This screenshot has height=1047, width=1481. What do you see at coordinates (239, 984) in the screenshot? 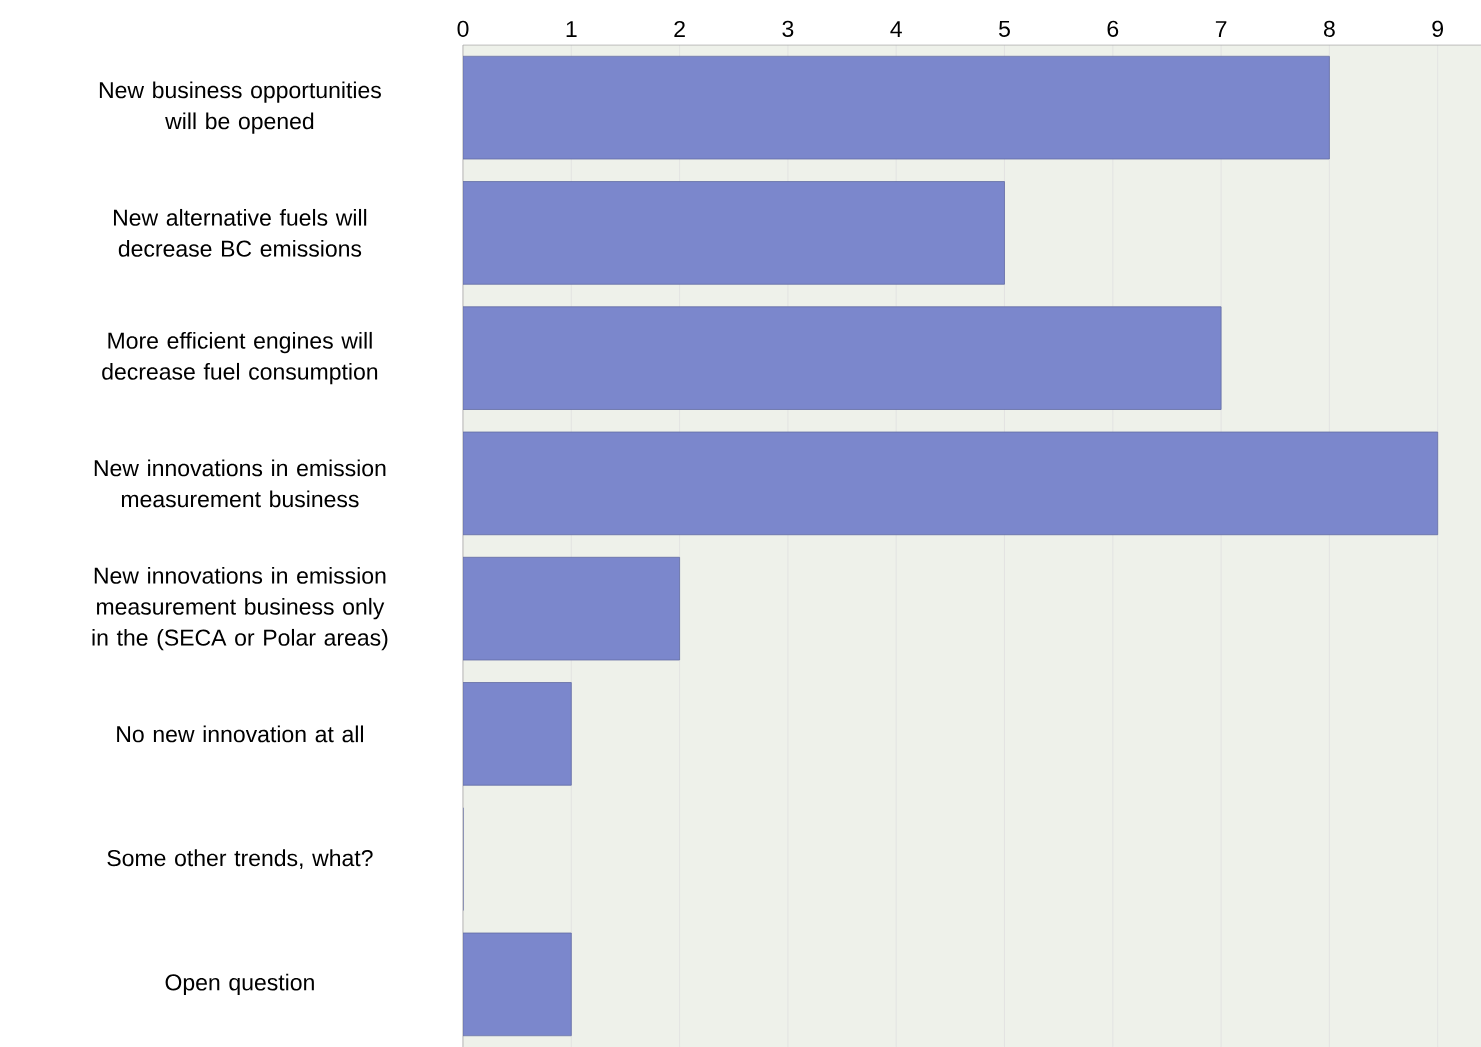
I see `y-tick-label: Open question` at bounding box center [239, 984].